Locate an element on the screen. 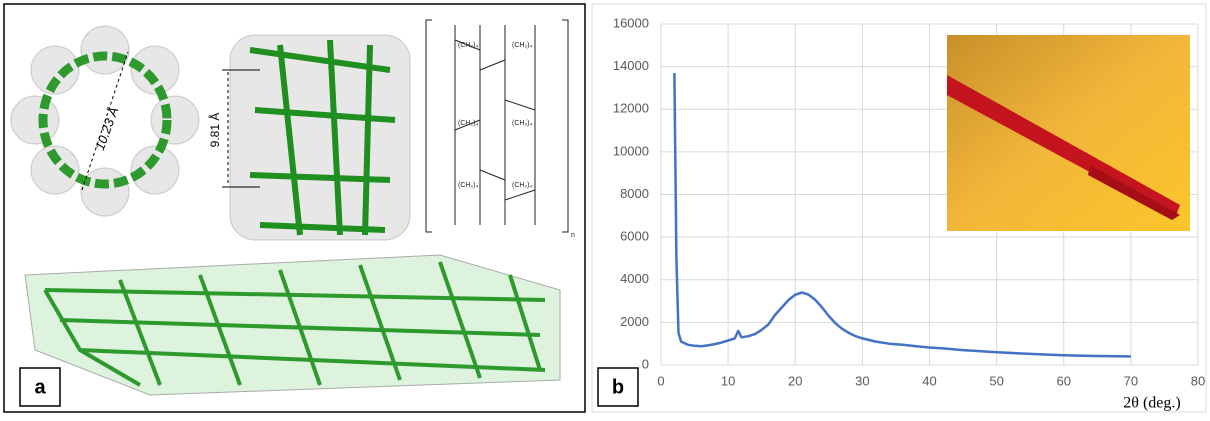  x-tick-label: 0 is located at coordinates (660, 380).